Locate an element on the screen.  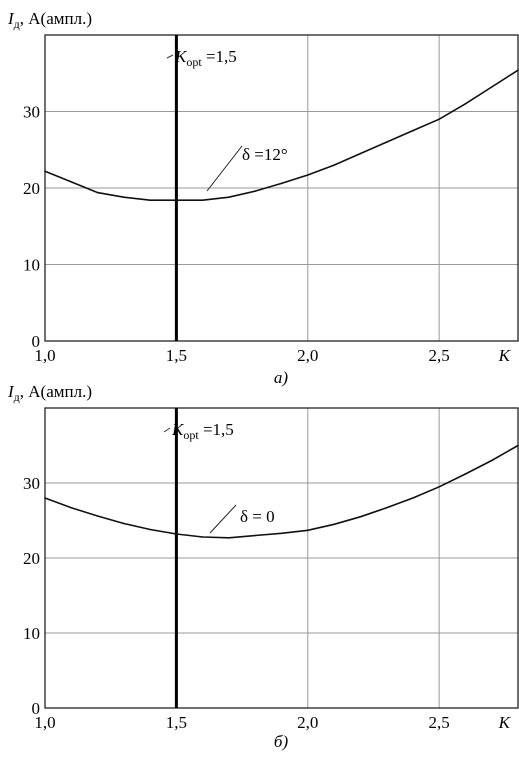
annotation-label: δ =12° is located at coordinates (265, 154).